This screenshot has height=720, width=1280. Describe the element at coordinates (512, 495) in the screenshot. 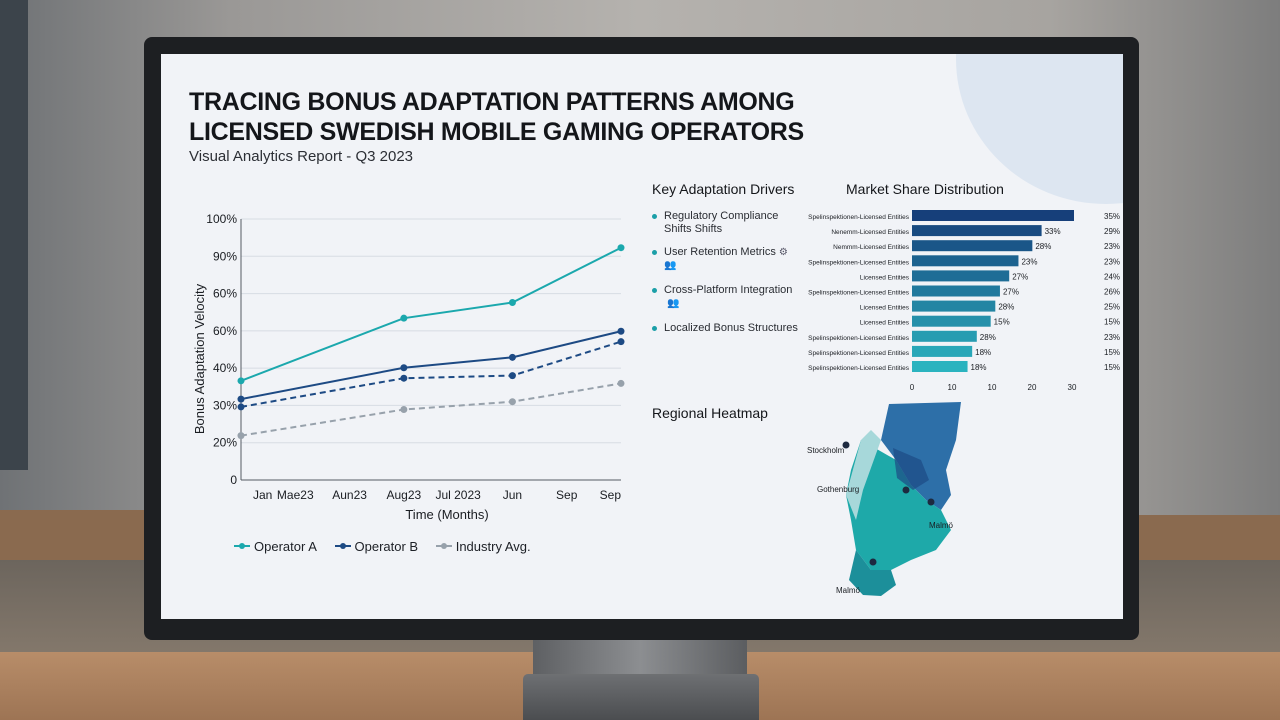

I see `x-tick-label: Jun` at that location.